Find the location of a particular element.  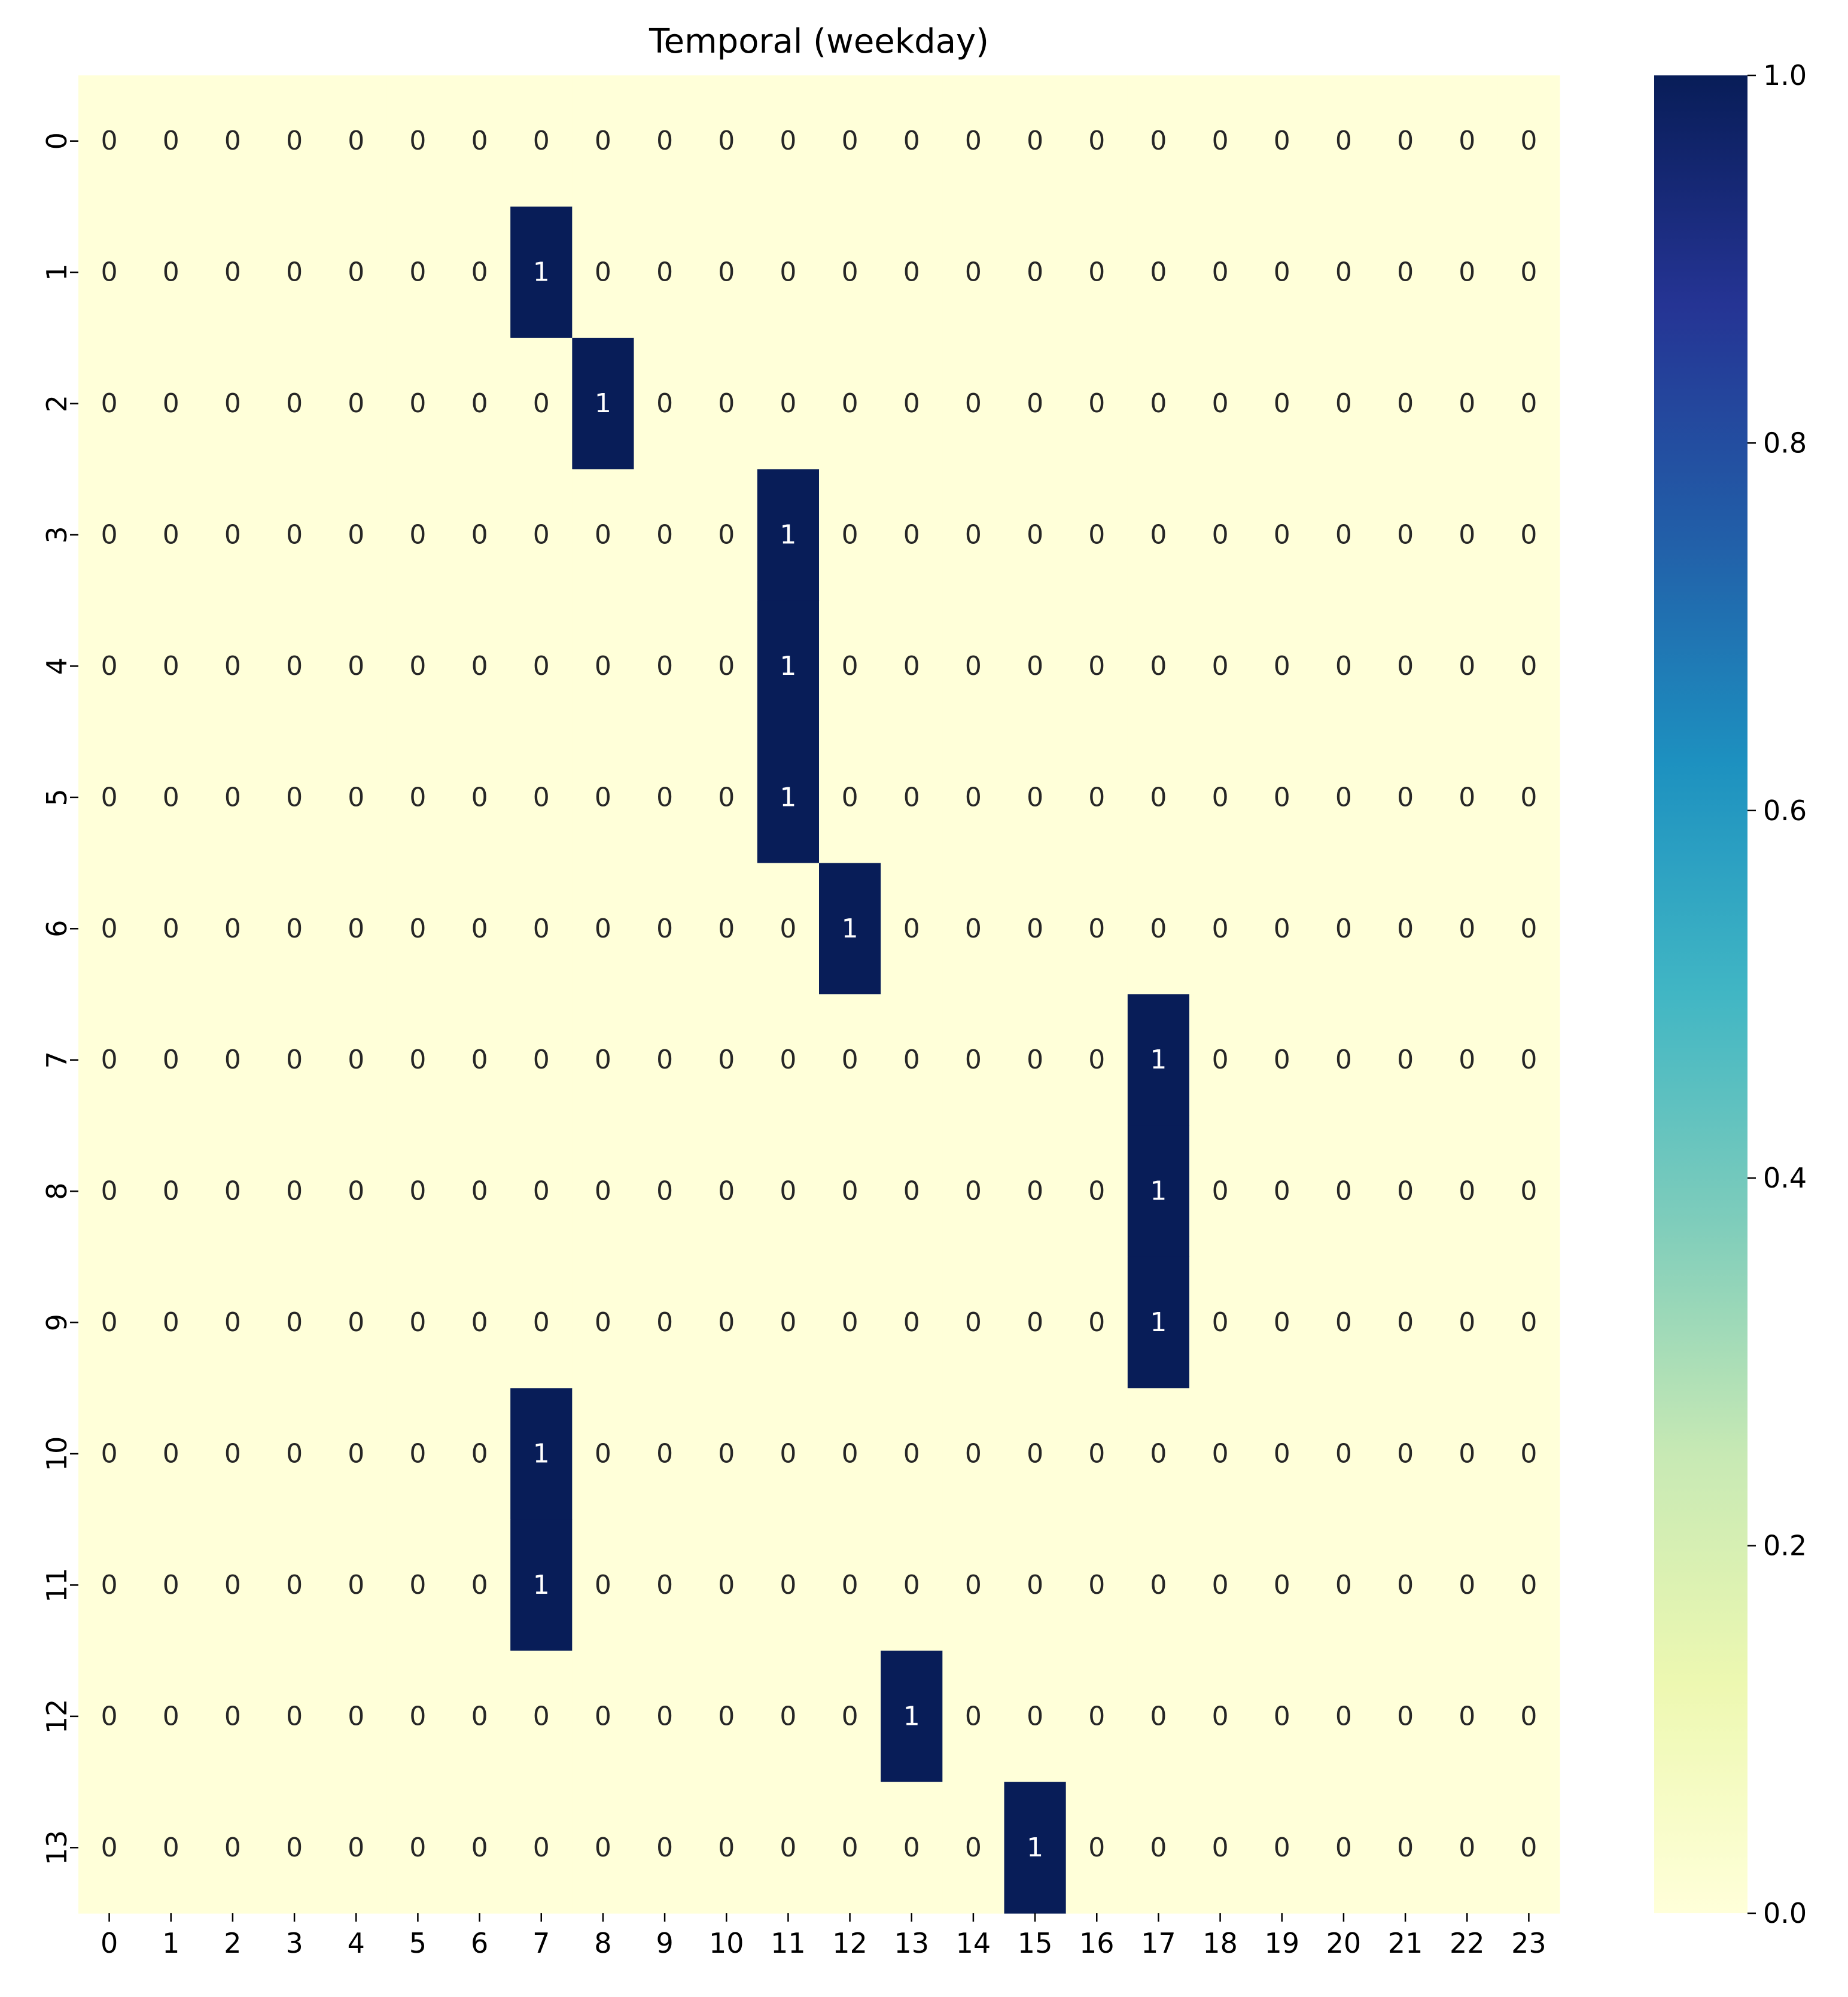

x-tick-label: 19 is located at coordinates (1281, 1943).